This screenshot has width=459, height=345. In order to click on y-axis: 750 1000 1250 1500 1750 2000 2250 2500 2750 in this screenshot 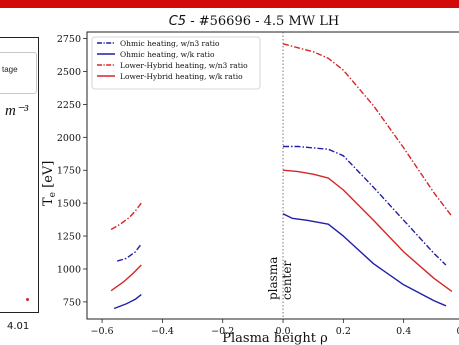, I will do `click(72, 171)`.